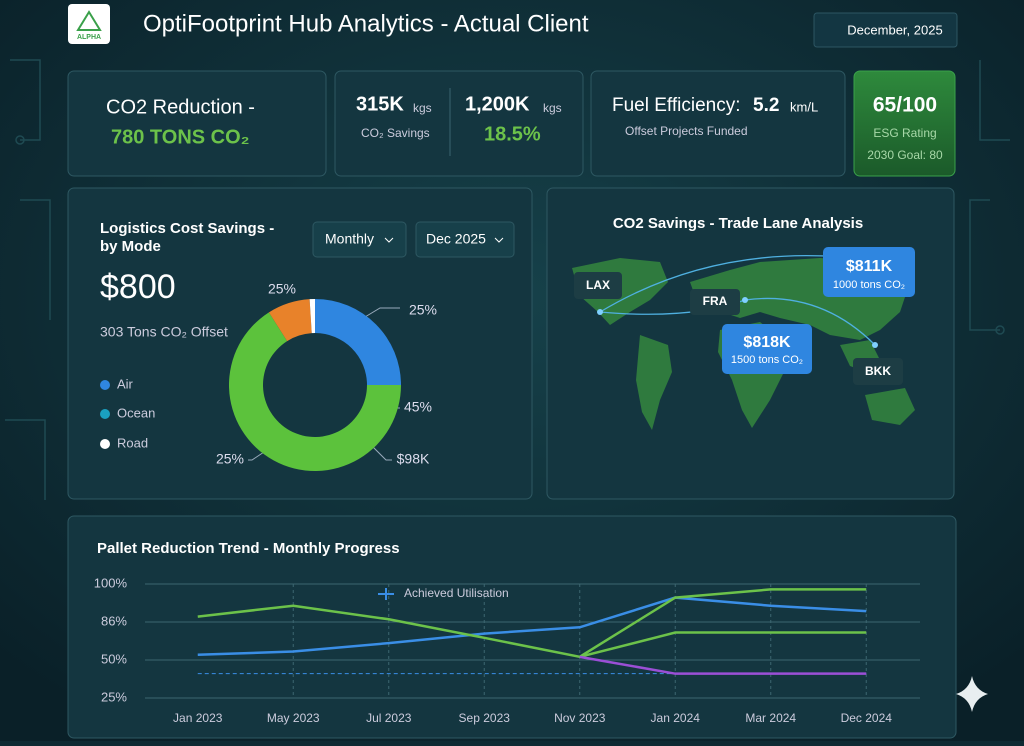 The image size is (1024, 746). Describe the element at coordinates (136, 412) in the screenshot. I see `legend-label: Ocean` at that location.